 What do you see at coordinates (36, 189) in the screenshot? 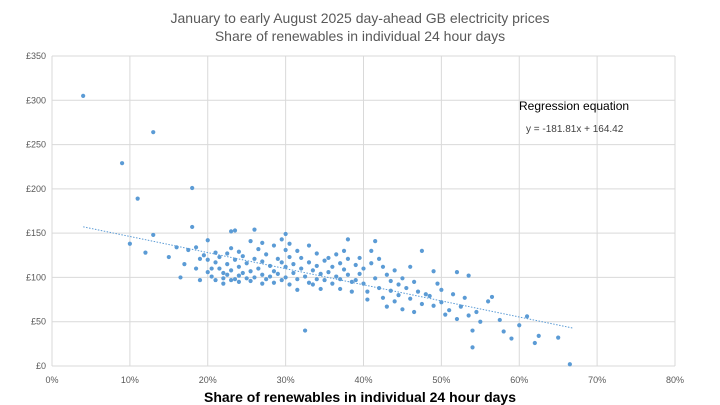
I see `y-tick-label: £200` at bounding box center [36, 189].